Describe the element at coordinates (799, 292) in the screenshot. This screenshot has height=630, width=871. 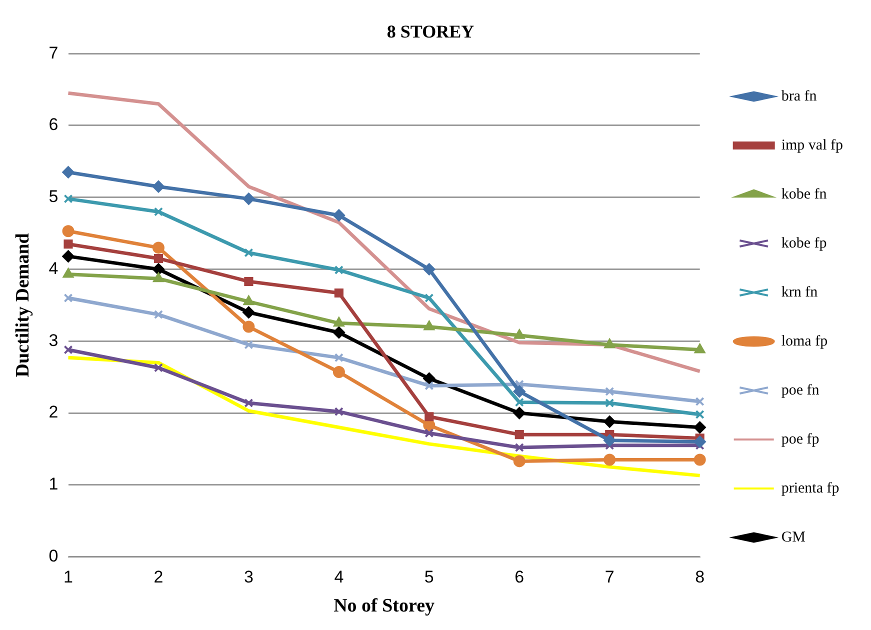
I see `legend-label: krn fn` at that location.